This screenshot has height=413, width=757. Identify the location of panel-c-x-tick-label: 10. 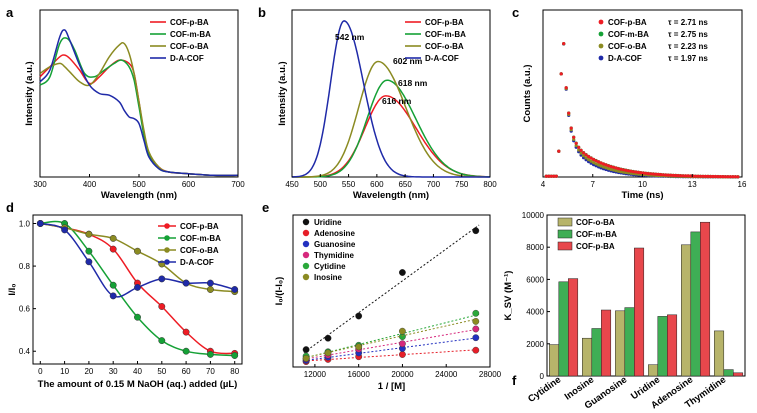
(642, 184).